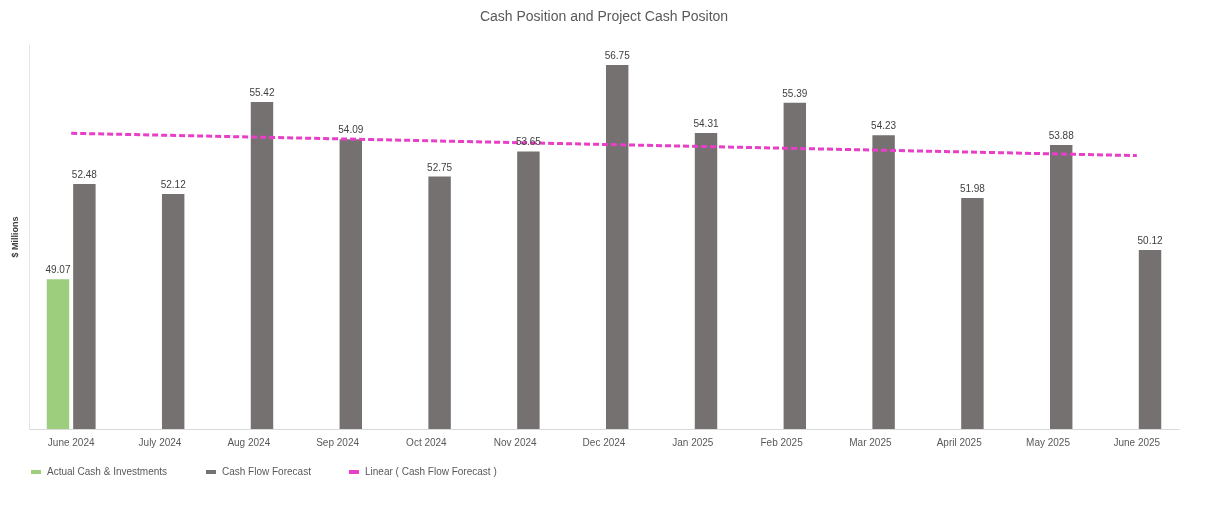 Image resolution: width=1228 pixels, height=518 pixels. What do you see at coordinates (160, 442) in the screenshot?
I see `x-tick-label: July 2024` at bounding box center [160, 442].